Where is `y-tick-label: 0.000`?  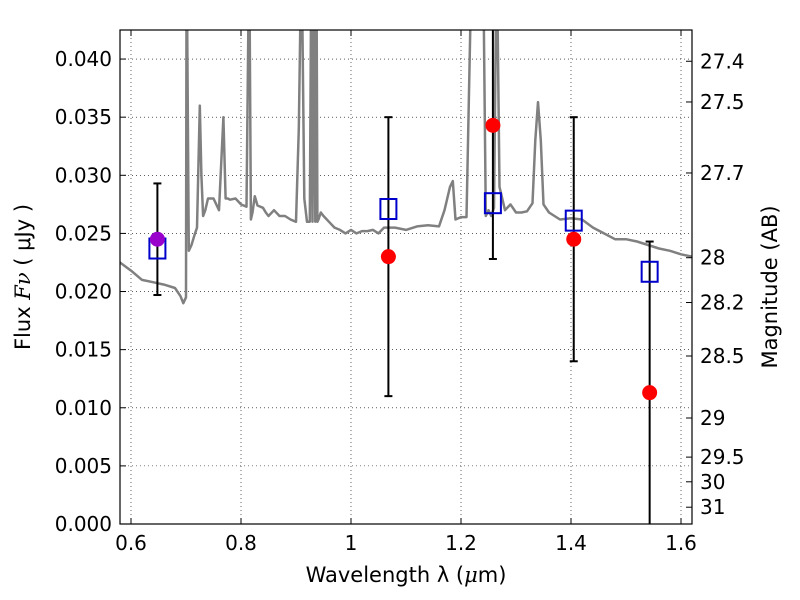 y-tick-label: 0.000 is located at coordinates (83, 524).